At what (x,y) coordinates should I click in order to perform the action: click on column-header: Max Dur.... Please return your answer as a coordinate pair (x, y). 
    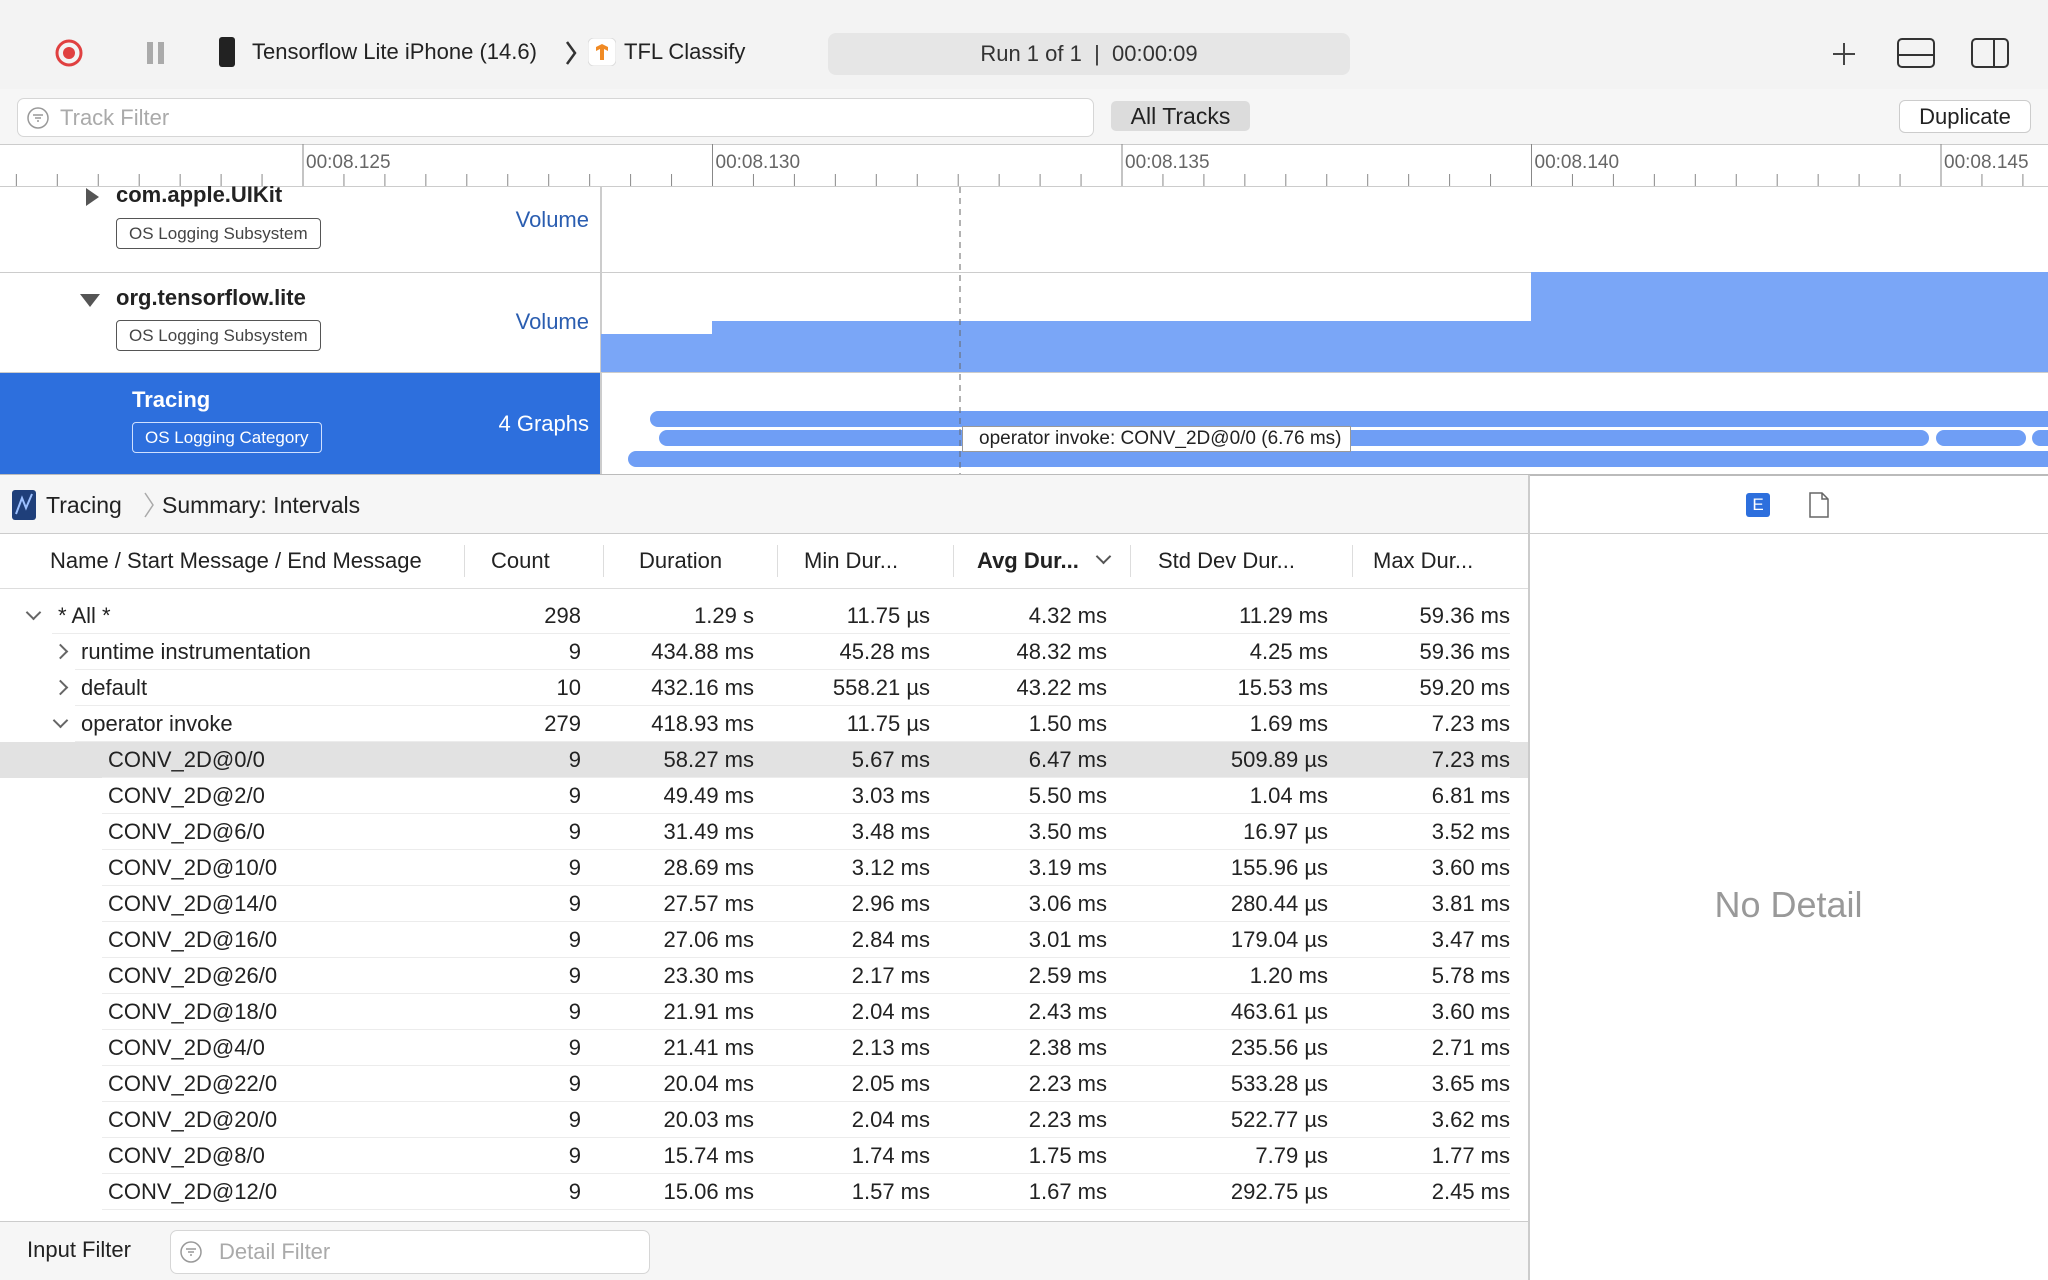
    Looking at the image, I should click on (1423, 560).